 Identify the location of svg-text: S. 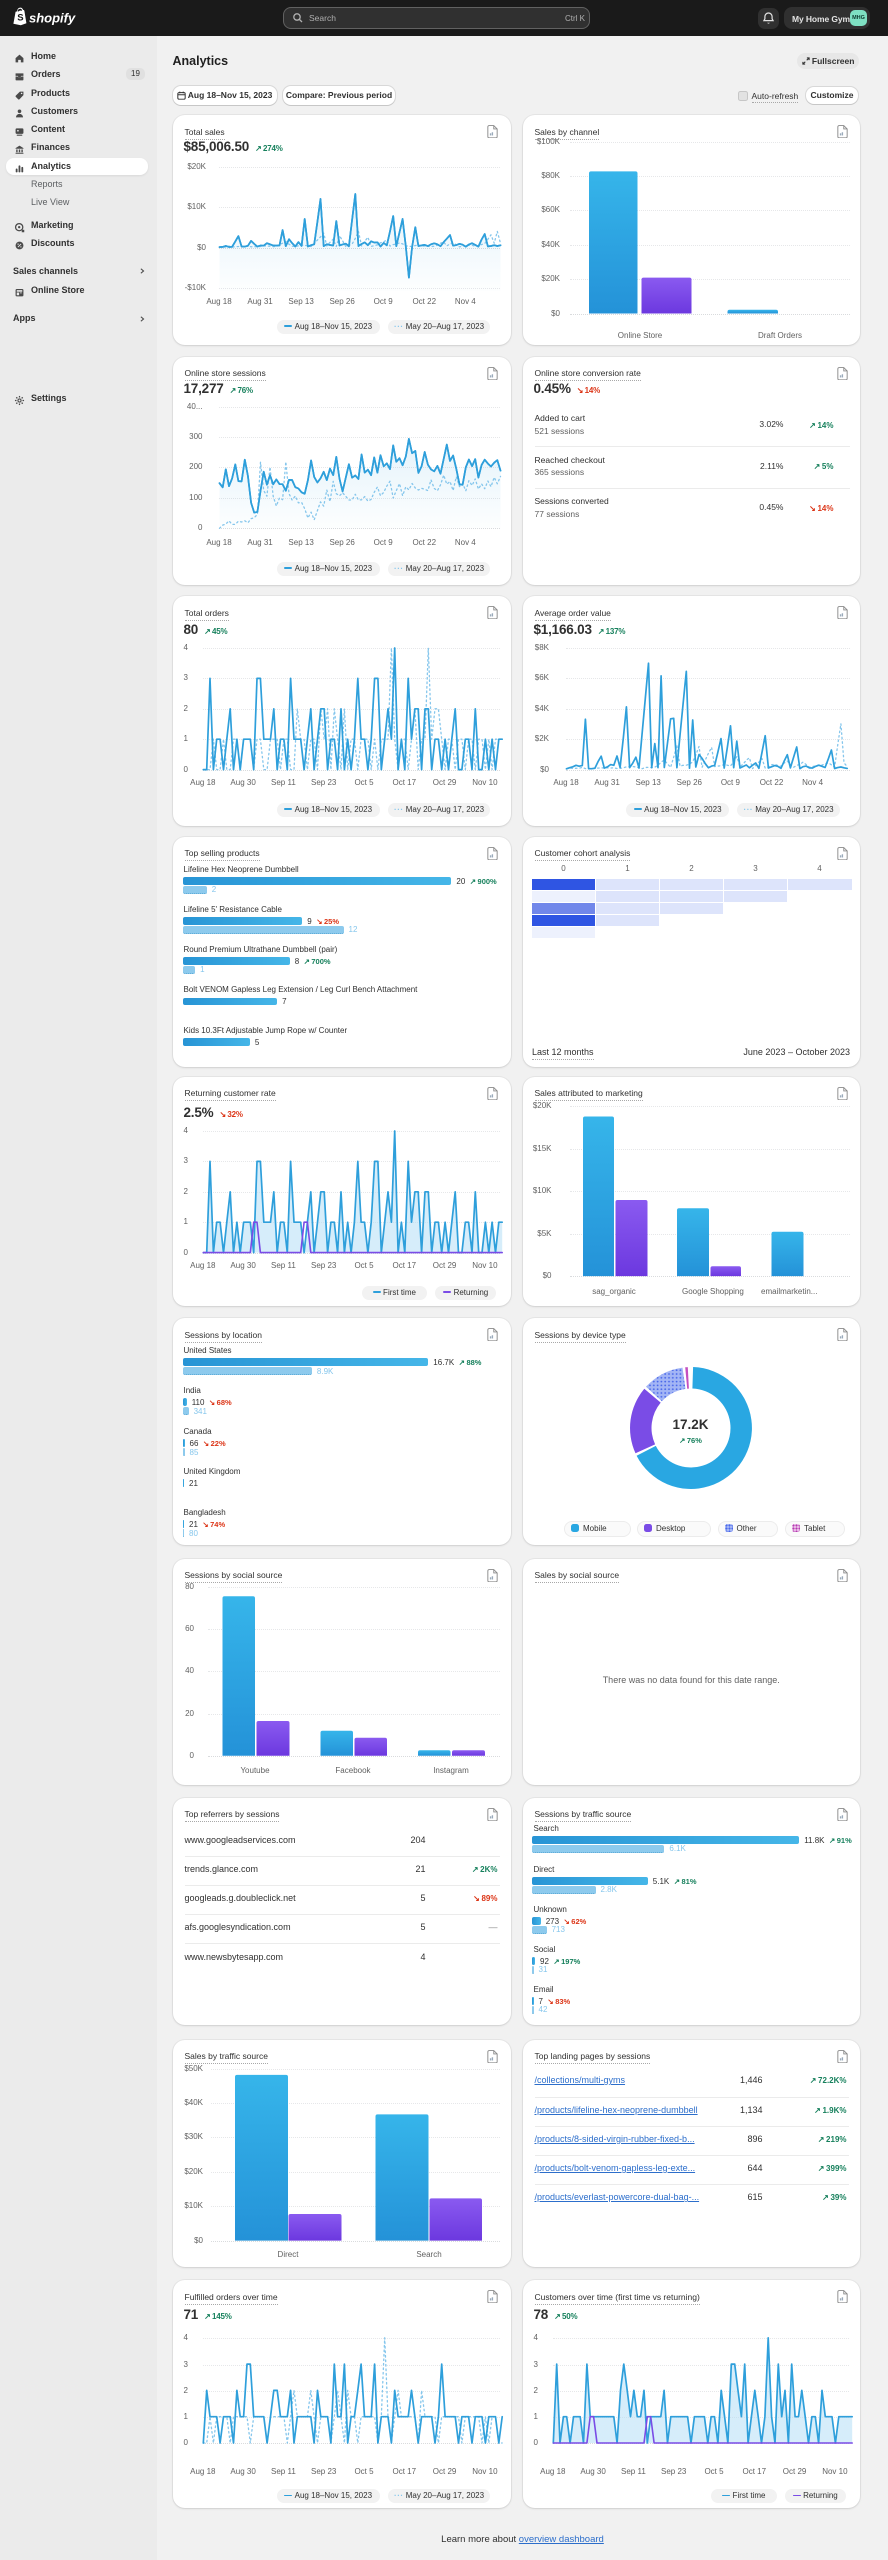
(20, 18).